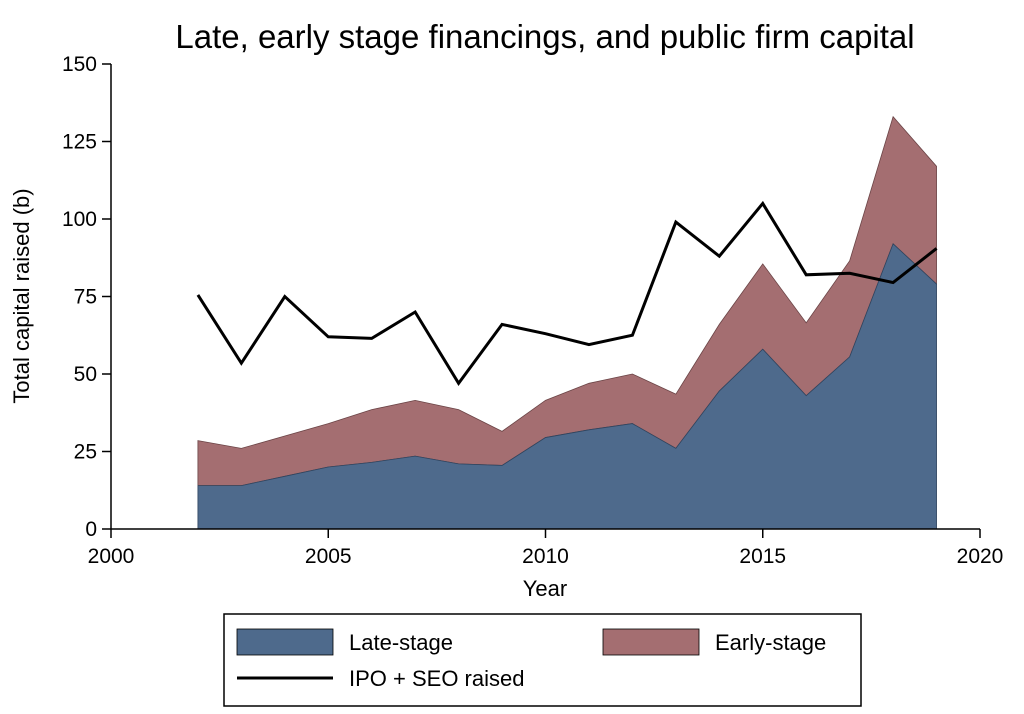 The height and width of the screenshot is (714, 1024). What do you see at coordinates (21, 295) in the screenshot?
I see `y-axis-title: Total capital raised (b)` at bounding box center [21, 295].